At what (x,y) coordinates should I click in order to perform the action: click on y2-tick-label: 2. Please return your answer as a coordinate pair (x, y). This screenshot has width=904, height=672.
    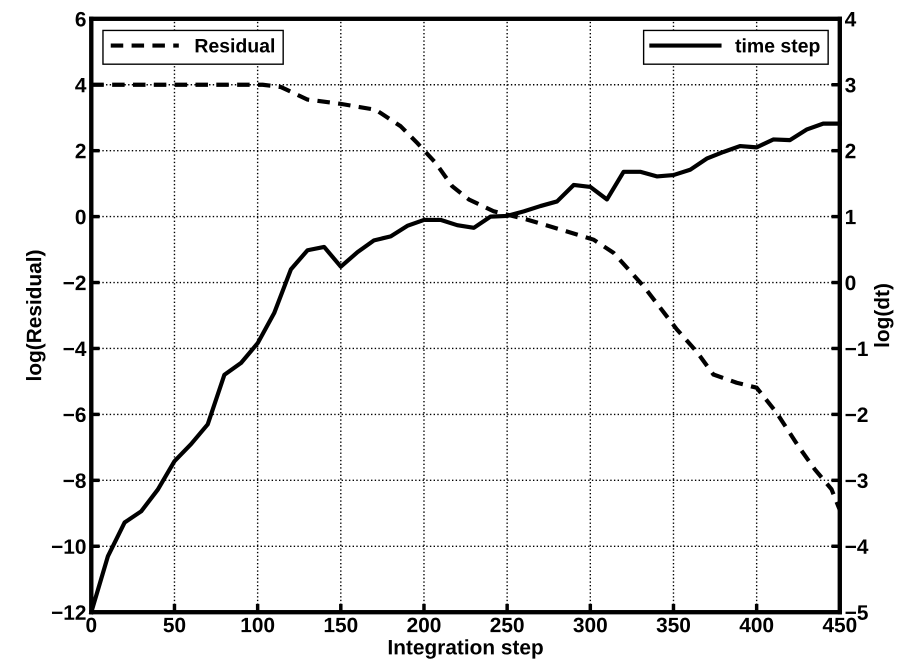
    Looking at the image, I should click on (850, 151).